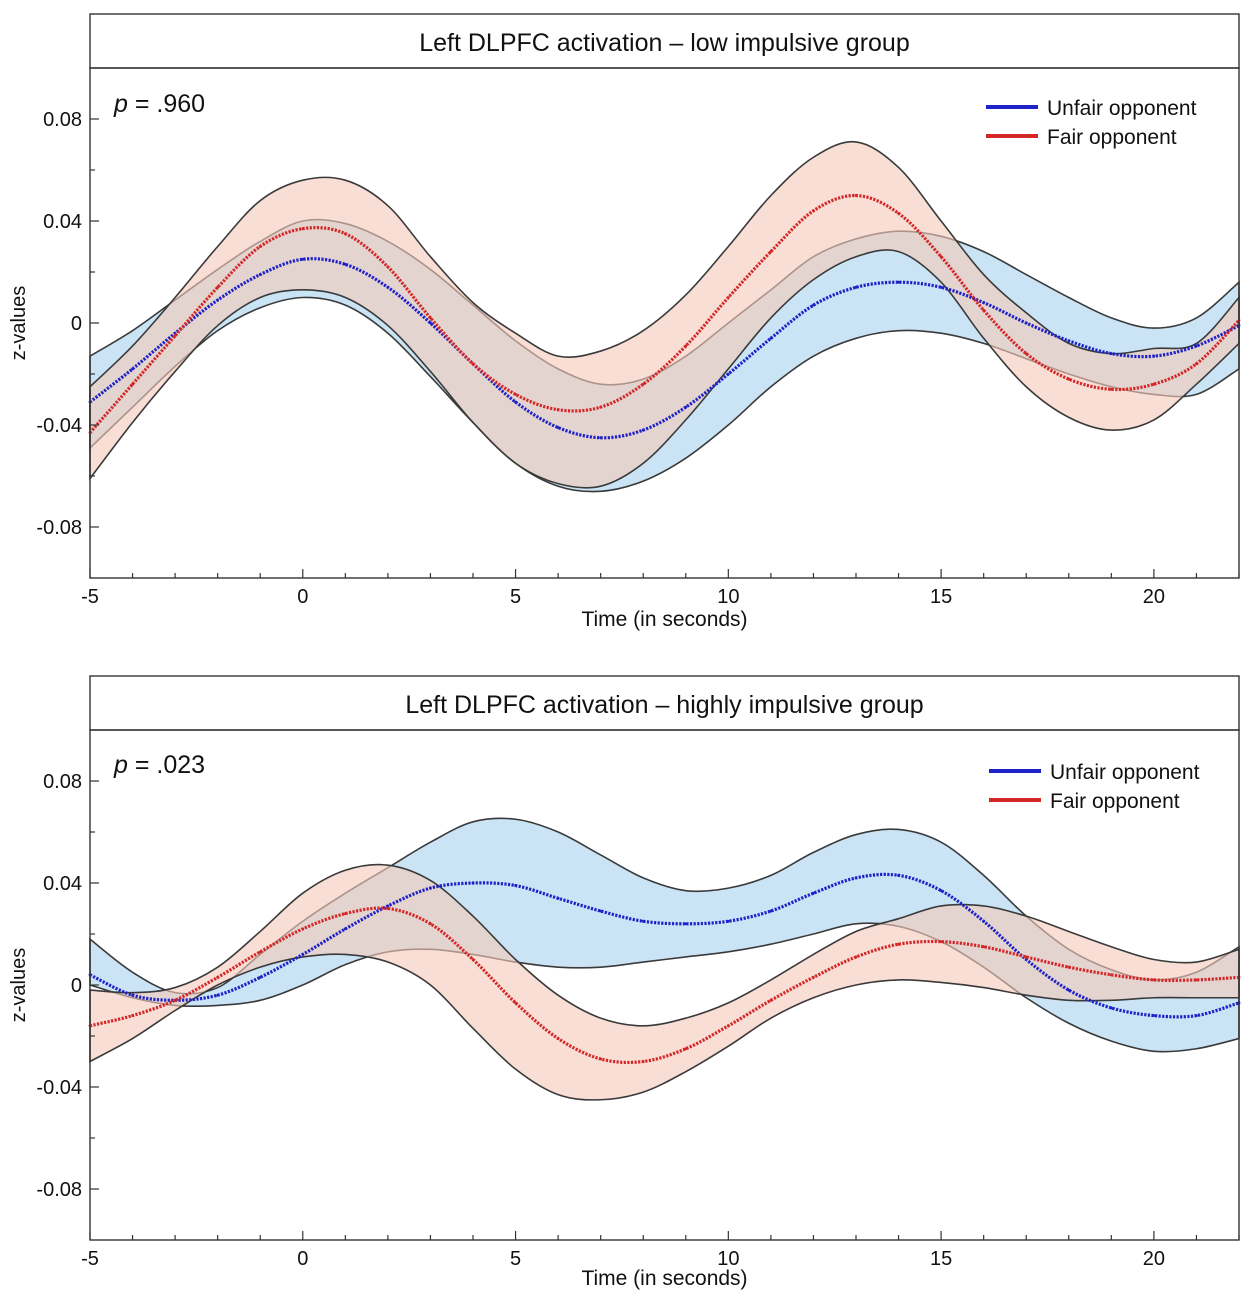 Image resolution: width=1251 pixels, height=1300 pixels. I want to click on p-value: = .960, so click(166, 104).